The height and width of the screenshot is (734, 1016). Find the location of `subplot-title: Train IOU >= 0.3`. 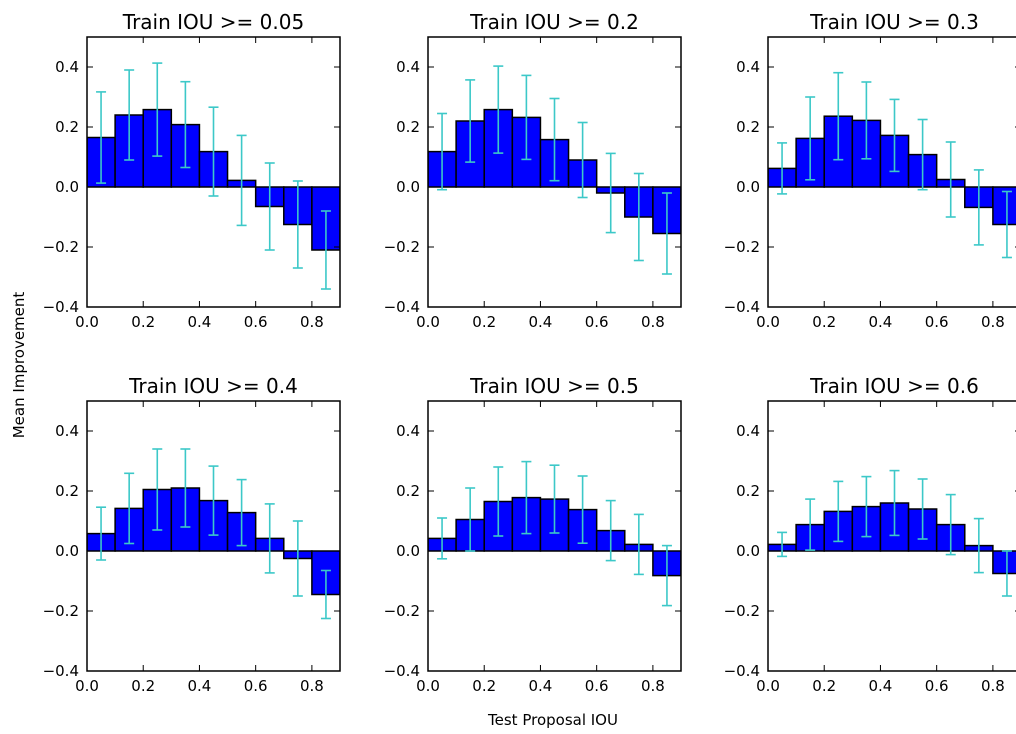

subplot-title: Train IOU >= 0.3 is located at coordinates (894, 22).